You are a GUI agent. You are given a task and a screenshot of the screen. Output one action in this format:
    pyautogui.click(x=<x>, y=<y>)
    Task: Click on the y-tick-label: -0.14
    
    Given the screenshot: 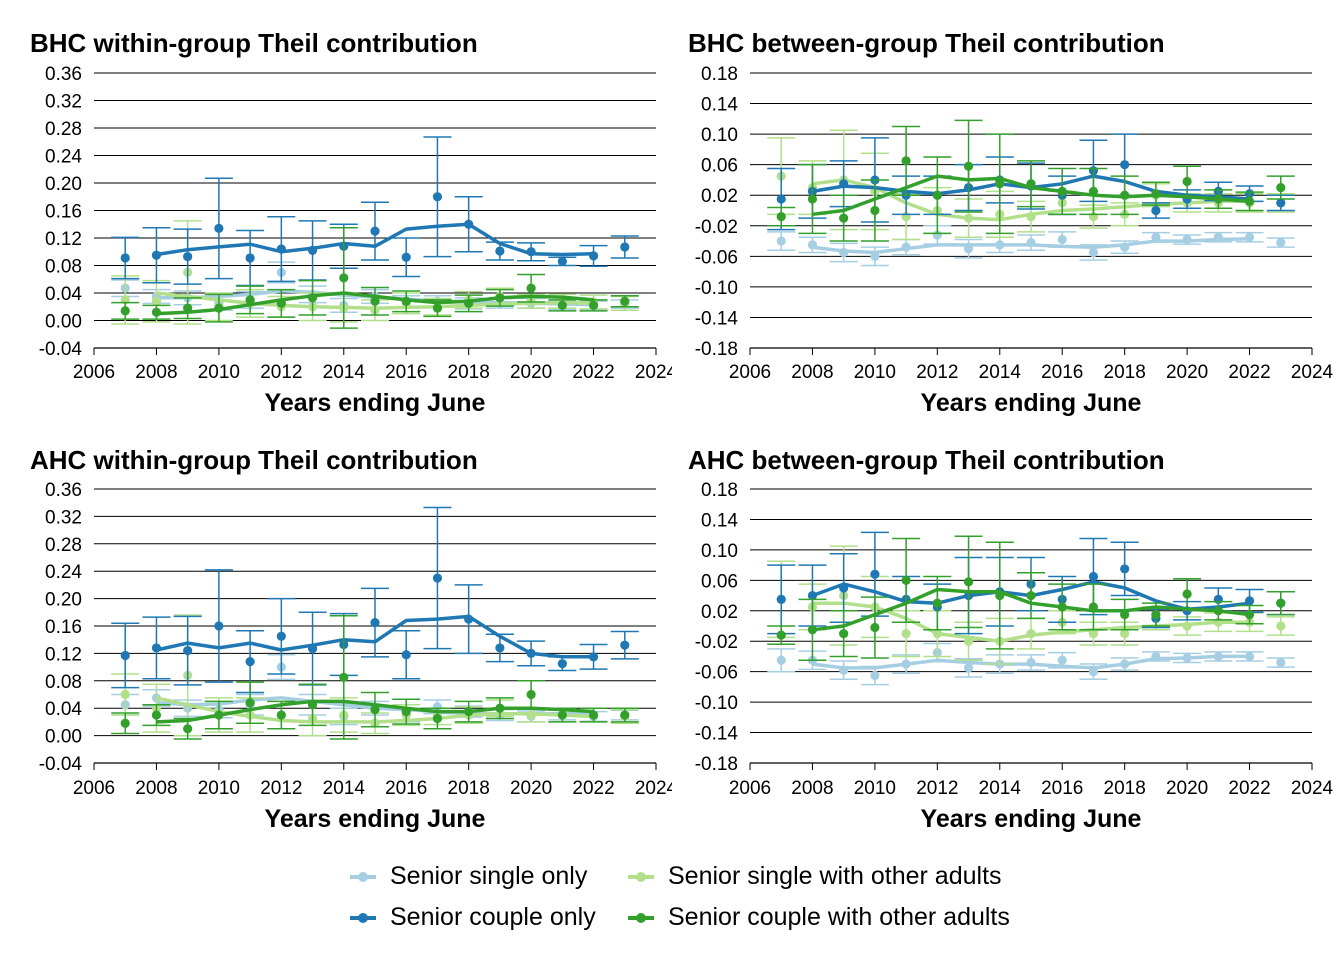 What is the action you would take?
    pyautogui.click(x=717, y=318)
    